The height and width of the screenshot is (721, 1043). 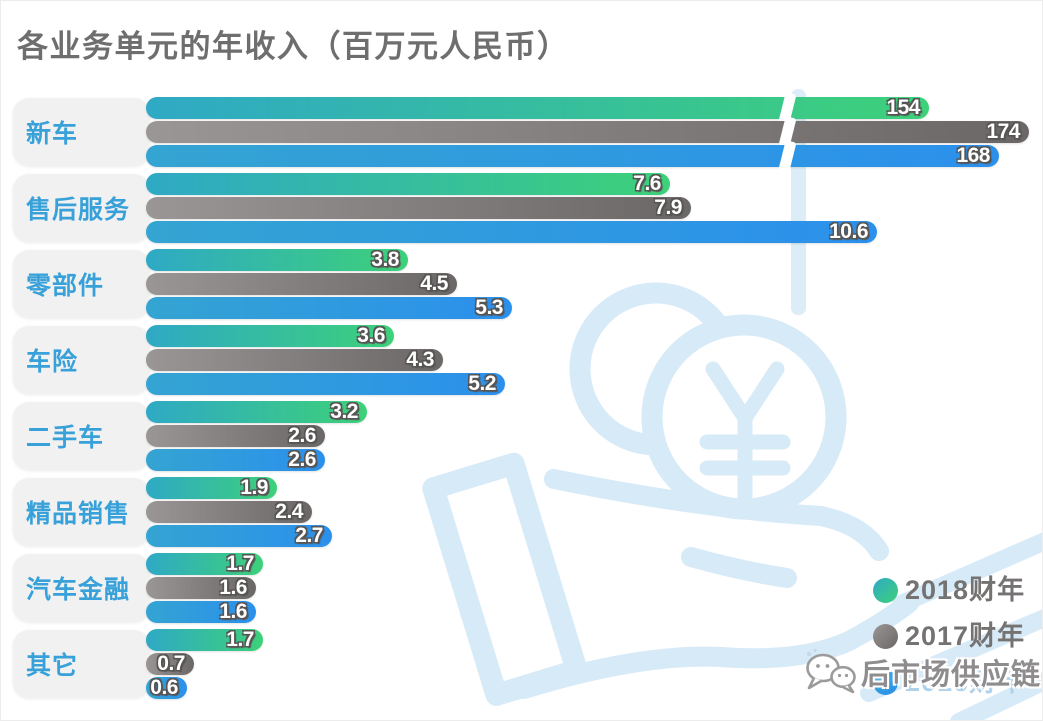 I want to click on value-label: 0.7, so click(x=171, y=663).